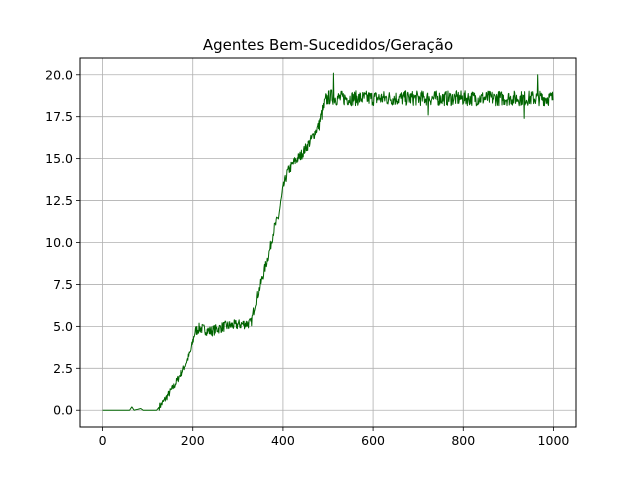 The image size is (640, 480). What do you see at coordinates (328, 45) in the screenshot?
I see `chart-title: Agentes Bem-Sucedidos/Geração` at bounding box center [328, 45].